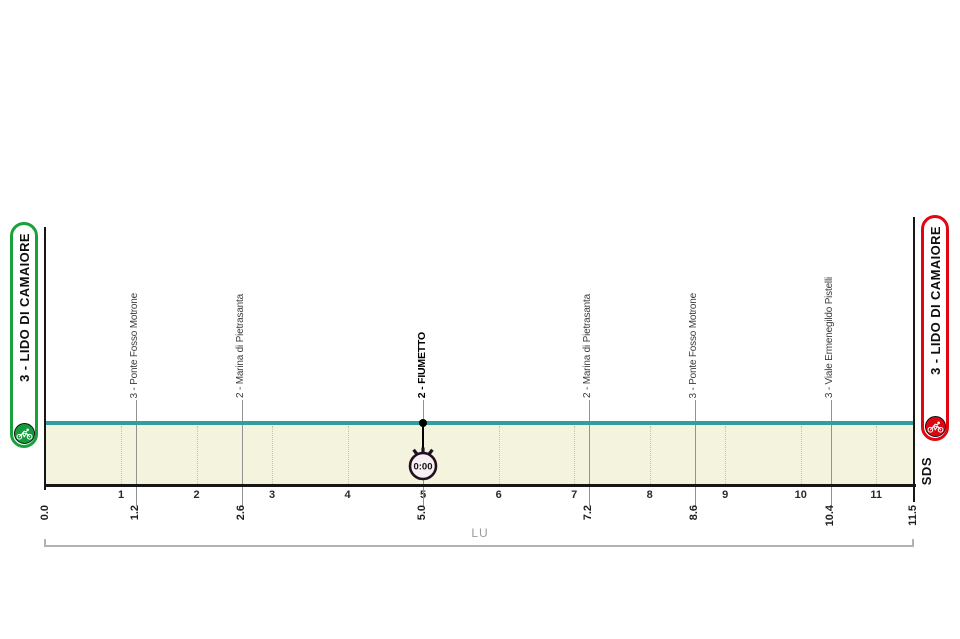  I want to click on x-tick-label: 7, so click(574, 495).